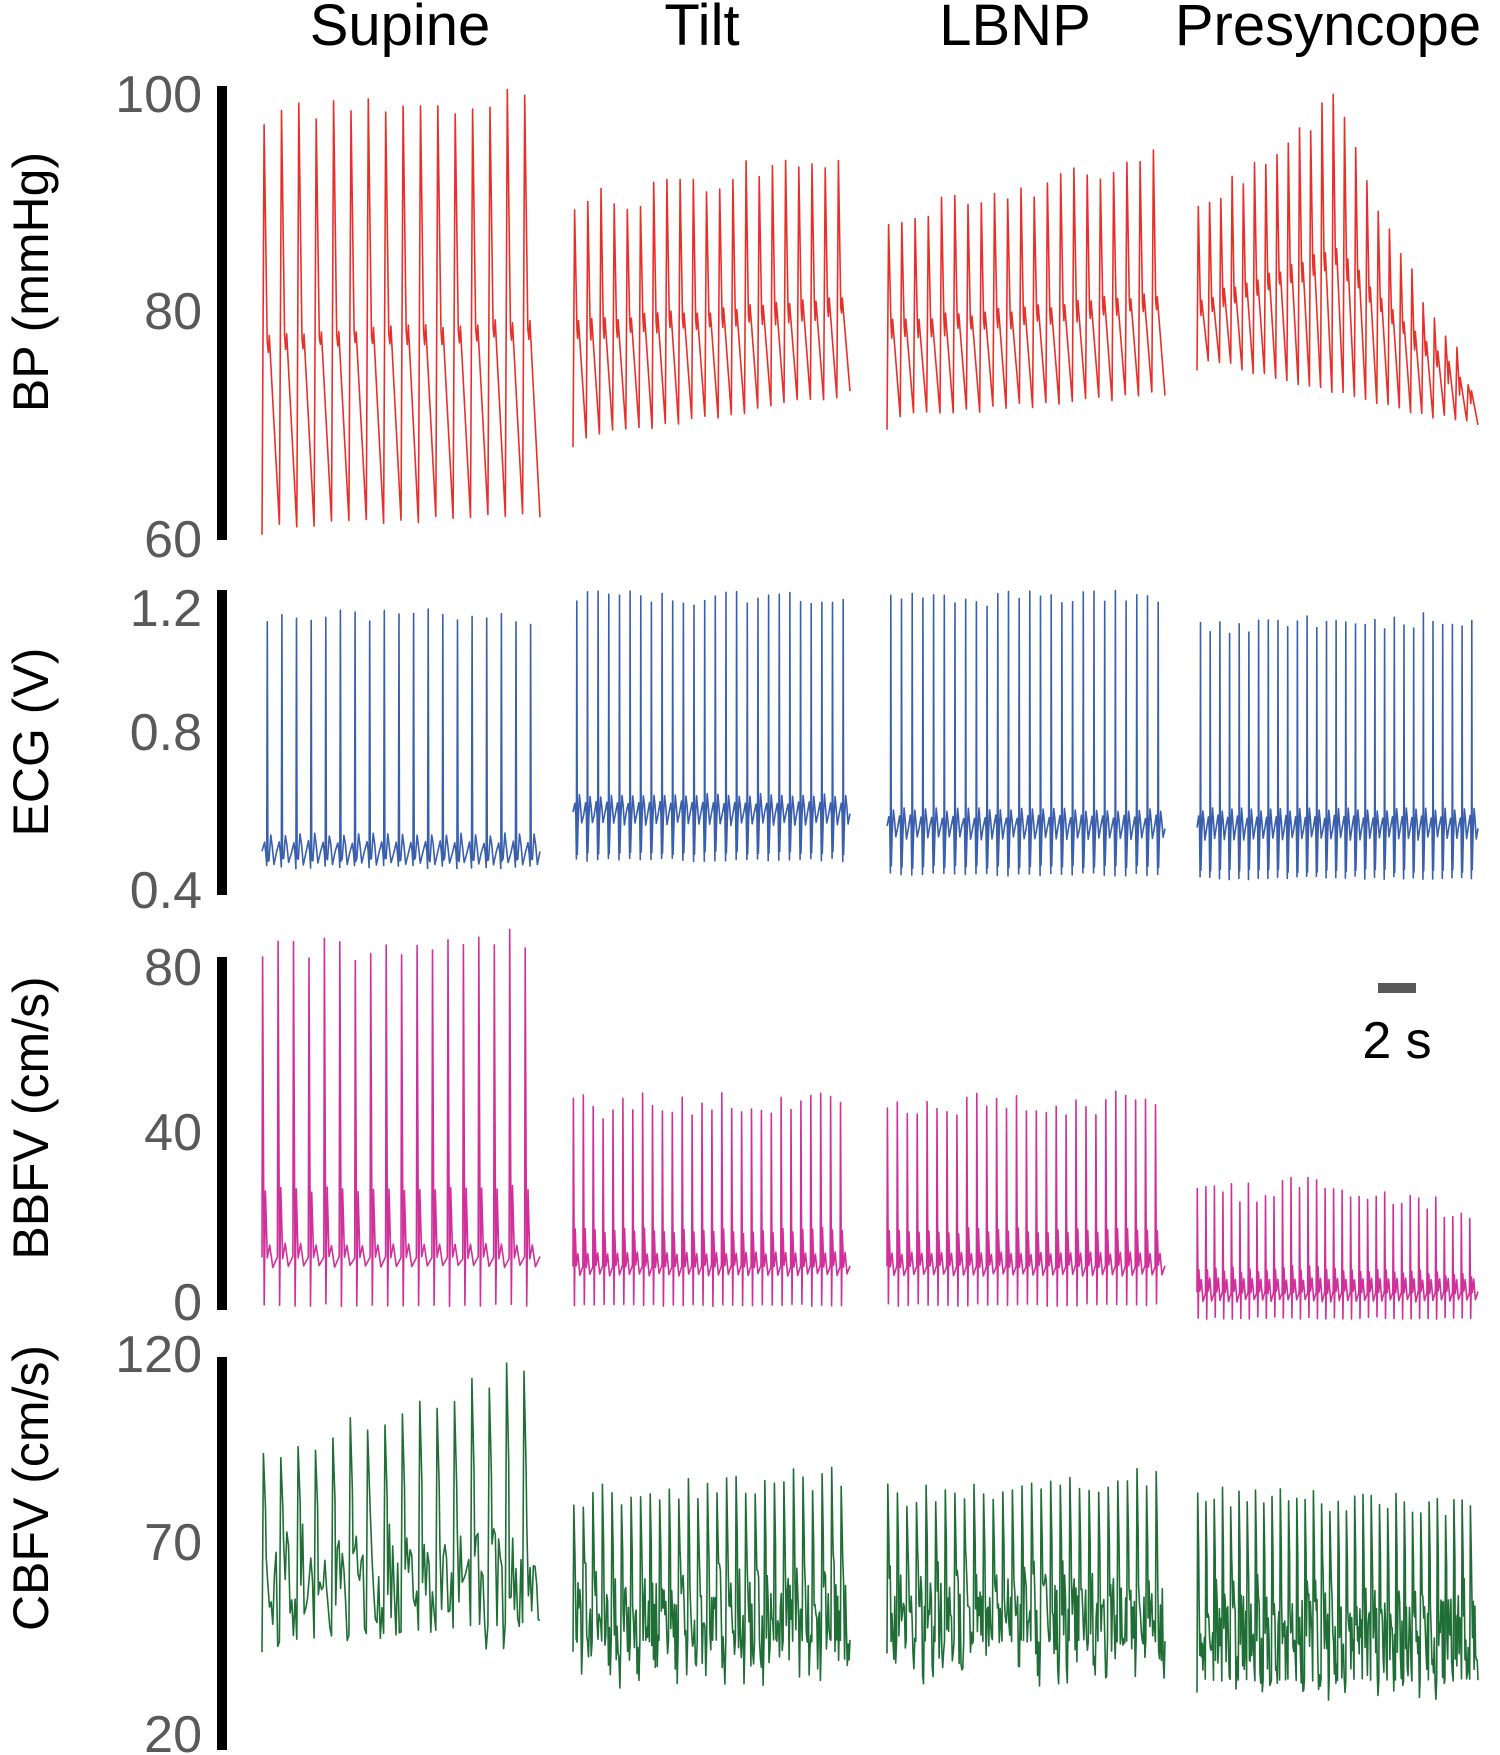 This screenshot has height=1755, width=1500. I want to click on bbfv-tick-40: 40, so click(173, 1133).